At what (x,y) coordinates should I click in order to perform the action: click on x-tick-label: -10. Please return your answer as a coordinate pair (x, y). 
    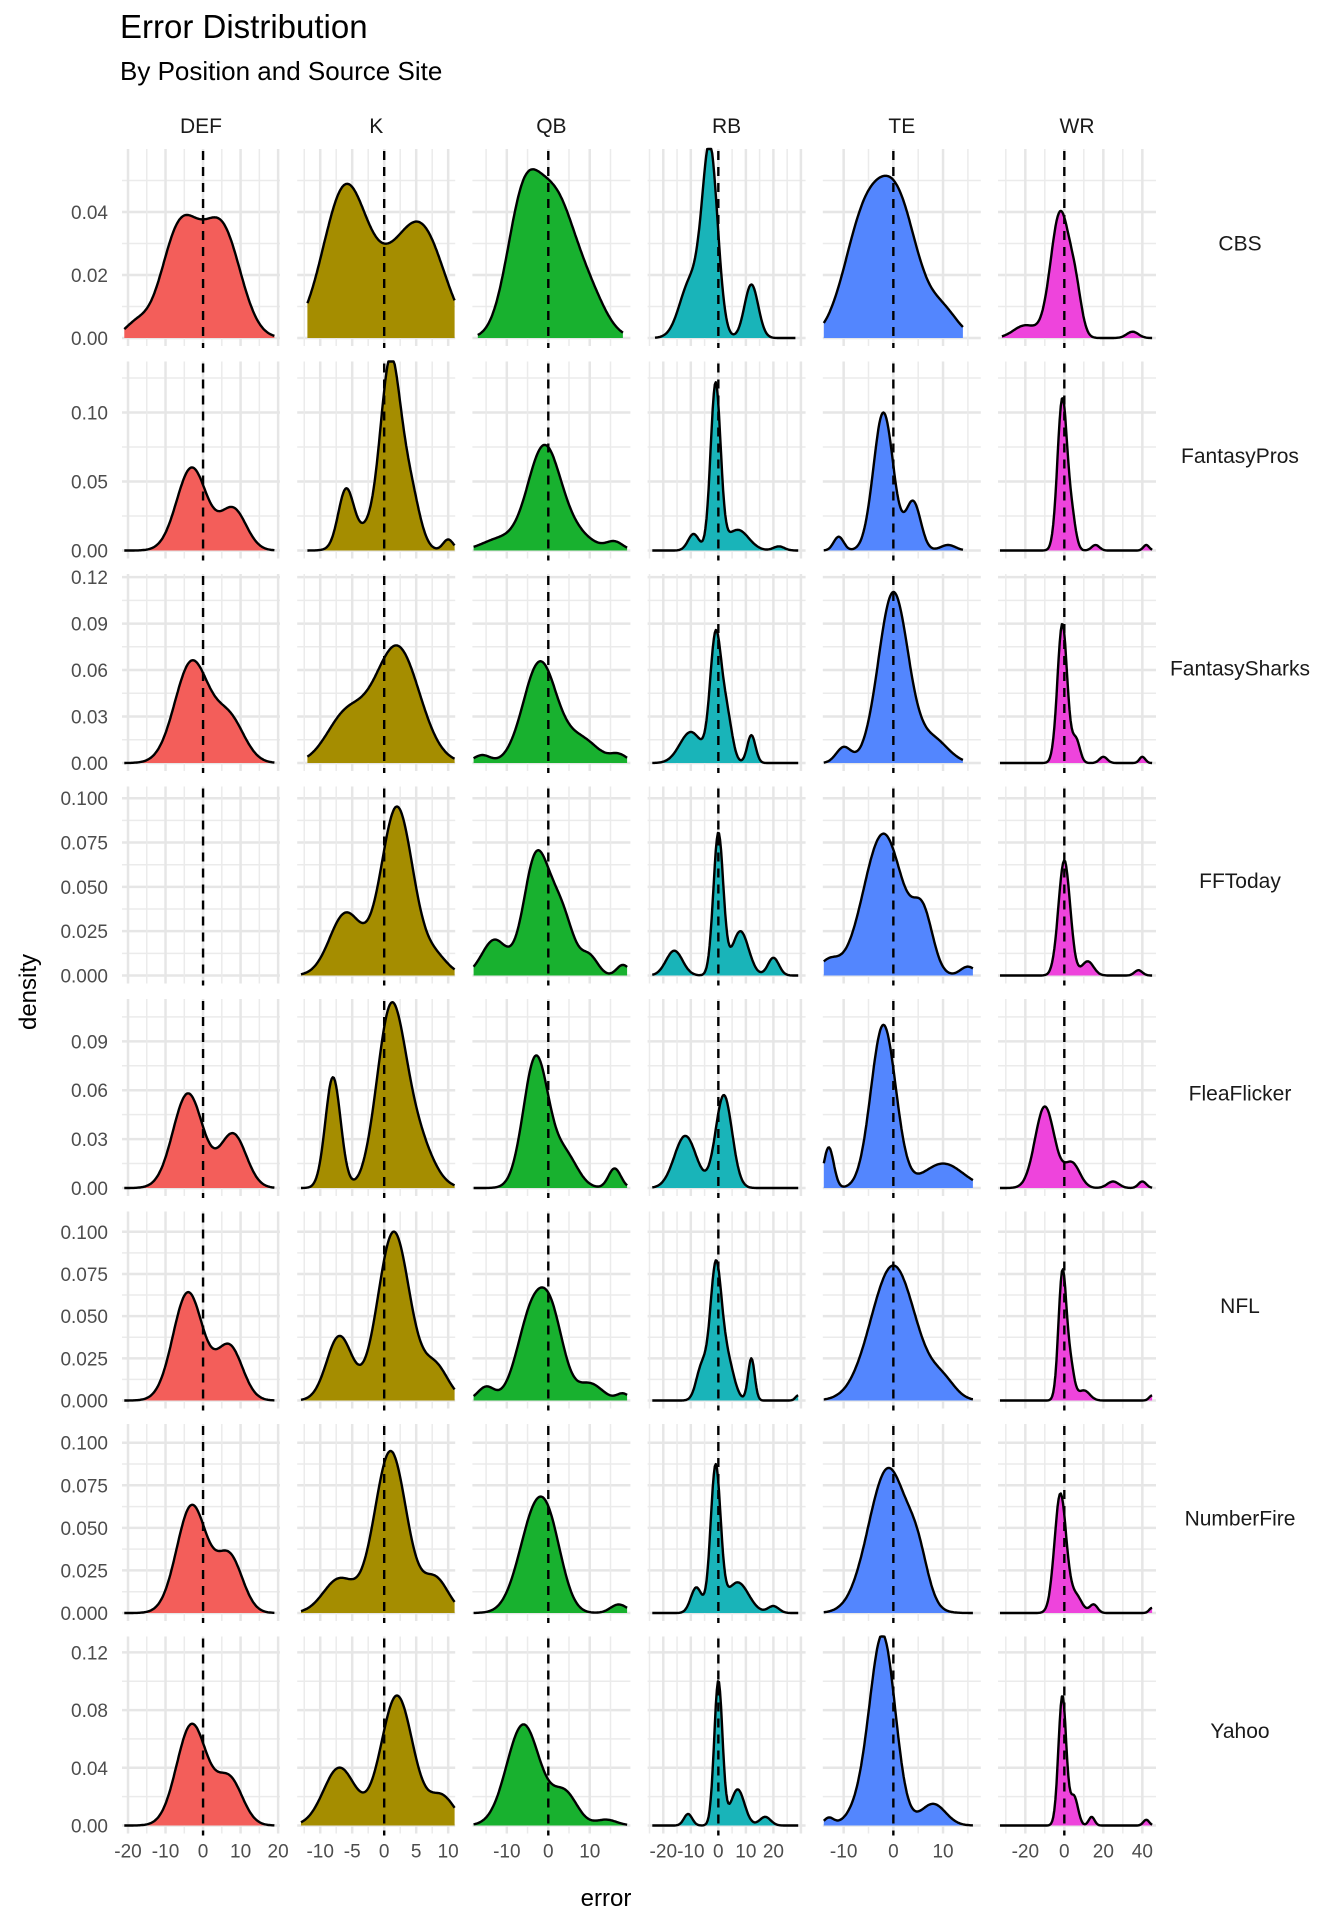
    Looking at the image, I should click on (165, 1852).